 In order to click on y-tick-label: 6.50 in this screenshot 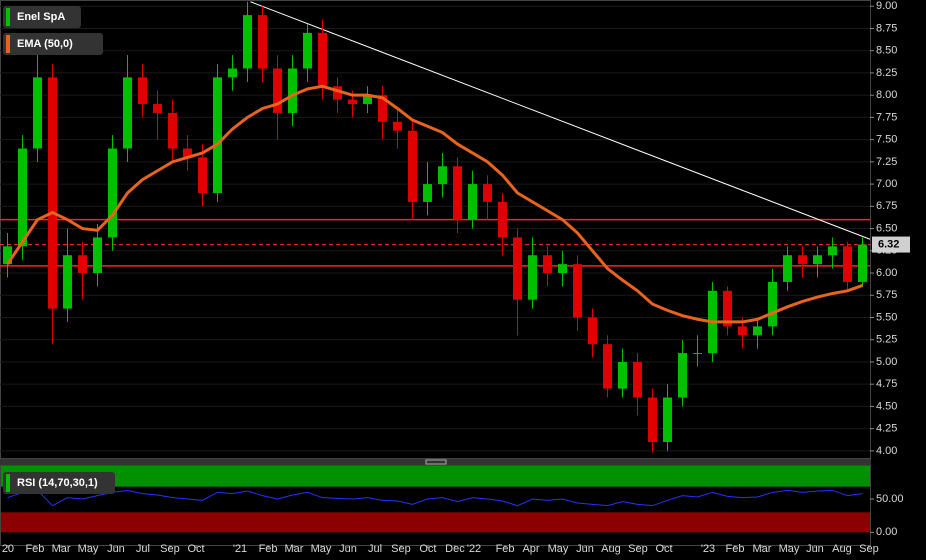, I will do `click(886, 228)`.